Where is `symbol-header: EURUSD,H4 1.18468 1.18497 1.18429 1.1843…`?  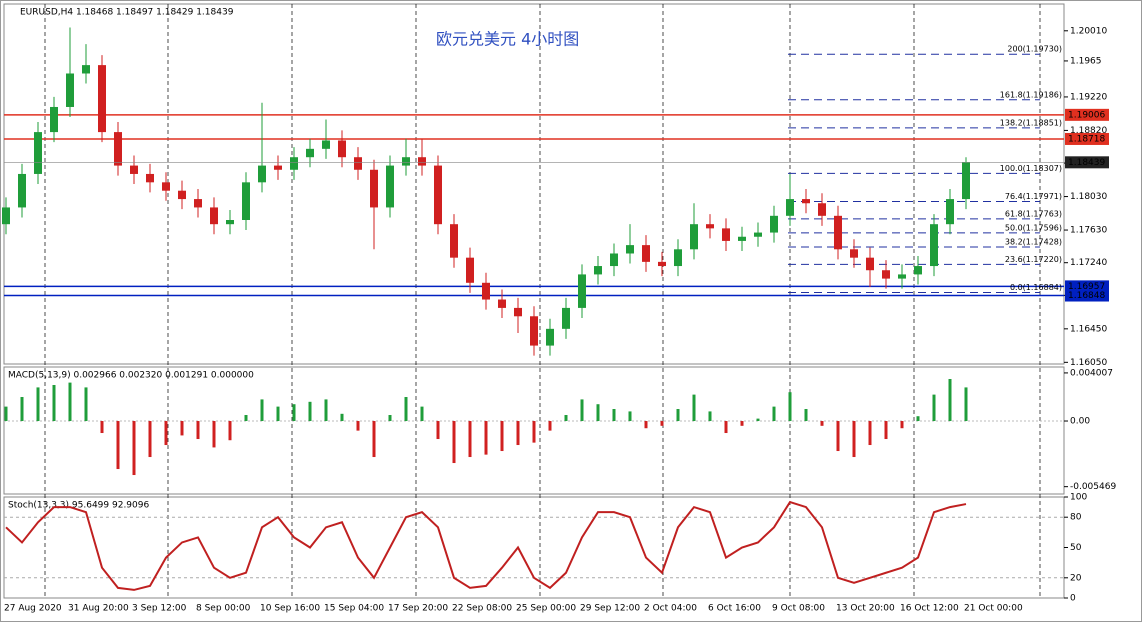 symbol-header: EURUSD,H4 1.18468 1.18497 1.18429 1.1843… is located at coordinates (127, 13).